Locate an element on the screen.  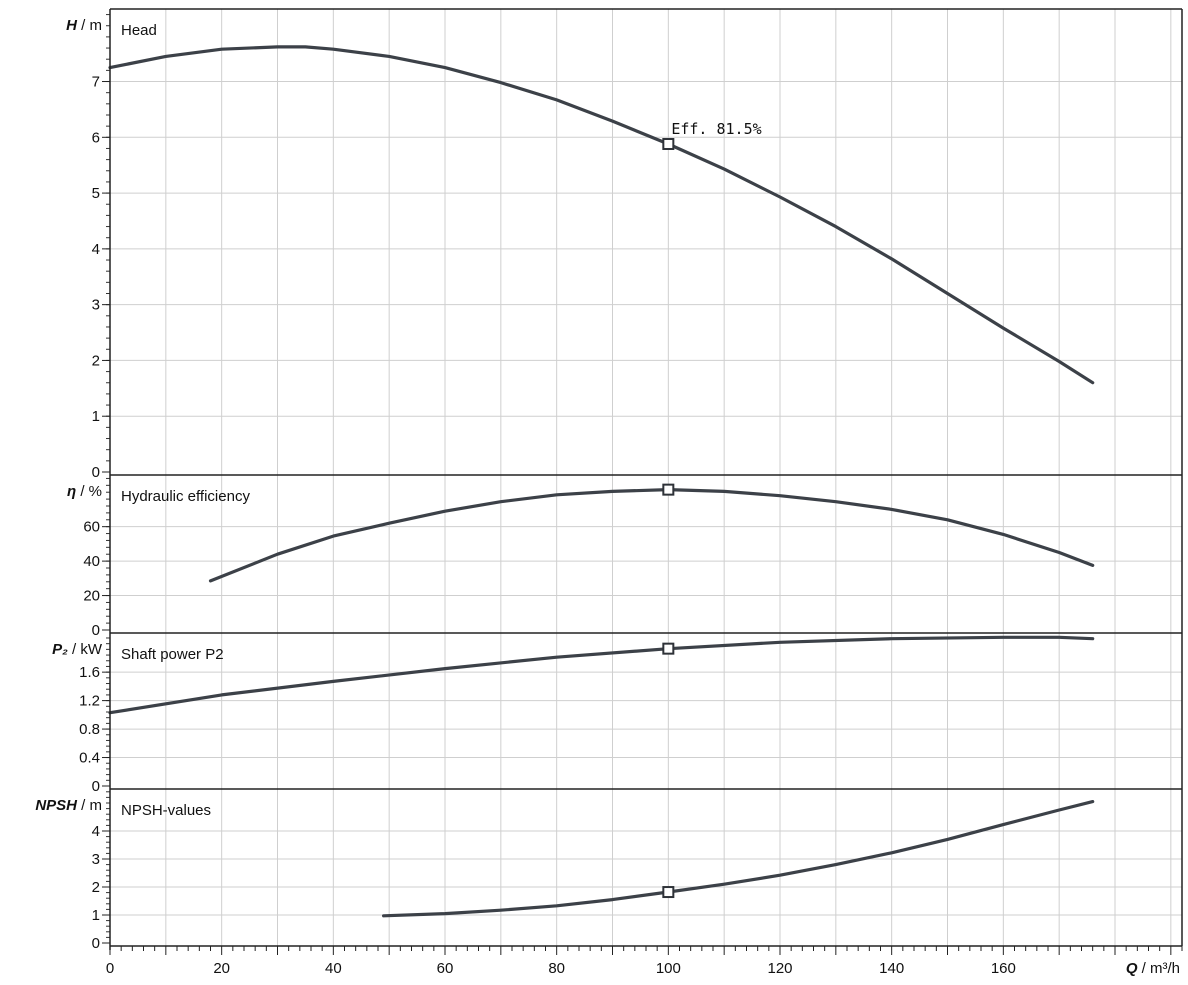
panel-title-head: Head is located at coordinates (139, 30).